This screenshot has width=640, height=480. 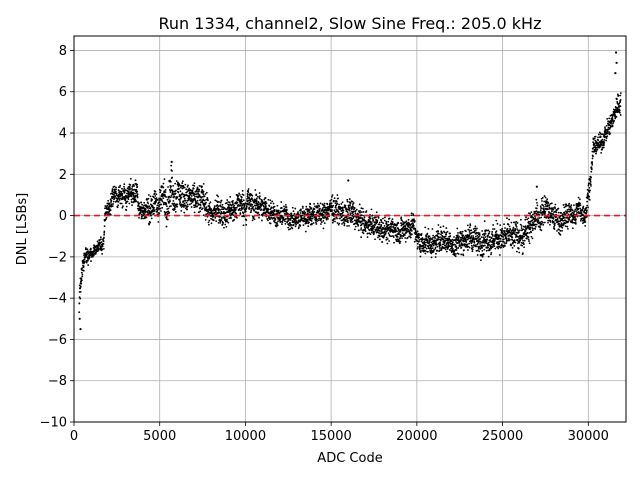 I want to click on x-tick-label: 0, so click(x=74, y=436).